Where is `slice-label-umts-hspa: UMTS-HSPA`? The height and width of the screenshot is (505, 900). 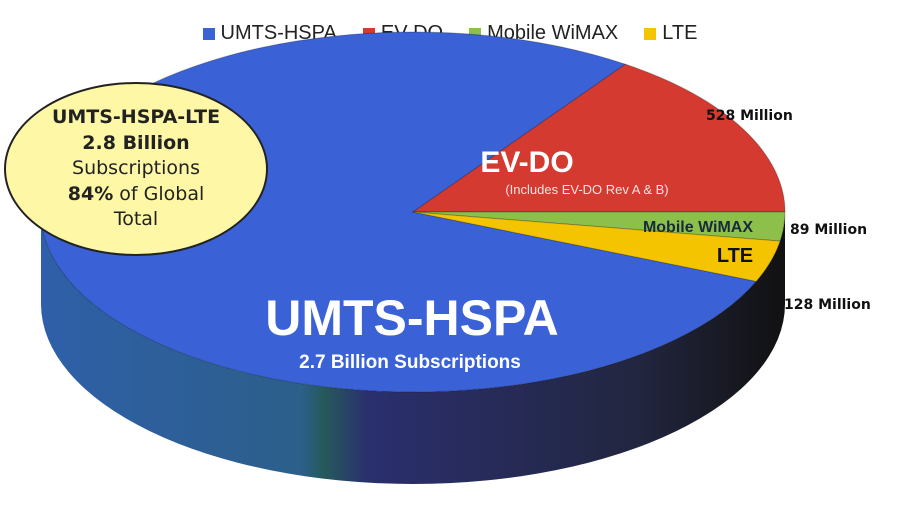 slice-label-umts-hspa: UMTS-HSPA is located at coordinates (412, 318).